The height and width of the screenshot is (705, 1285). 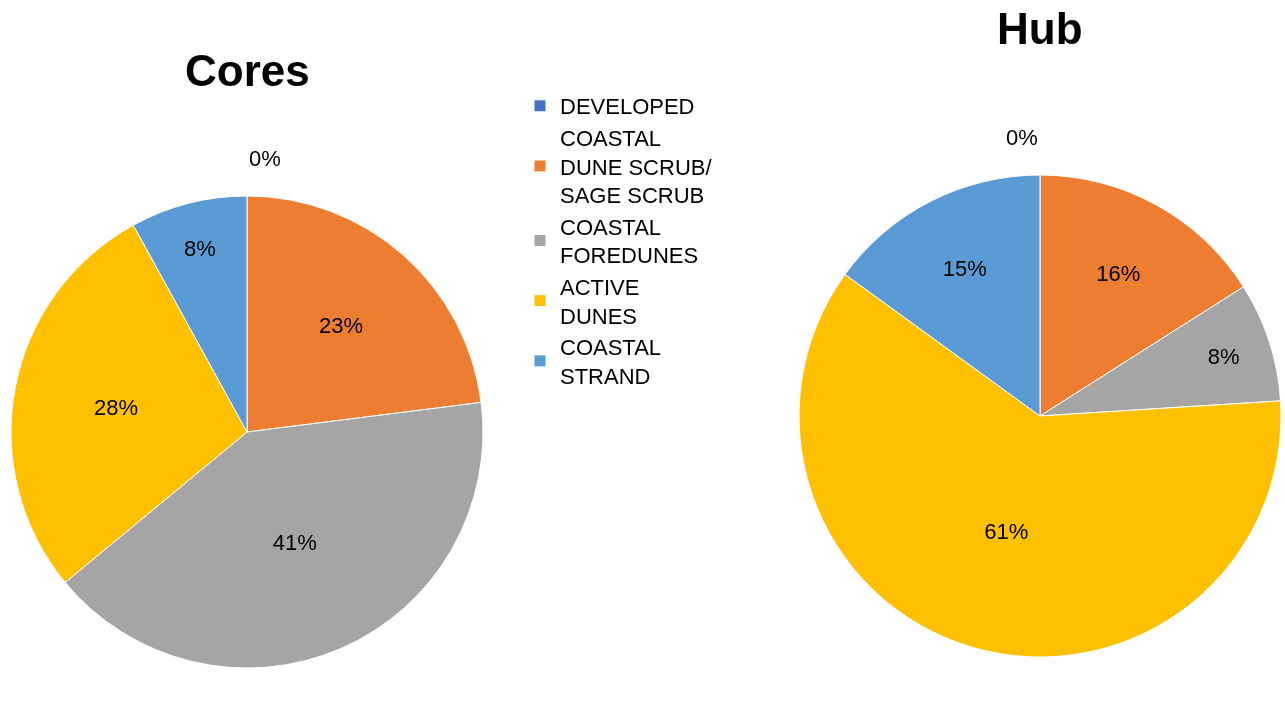 What do you see at coordinates (1040, 28) in the screenshot?
I see `slice-label: Hub` at bounding box center [1040, 28].